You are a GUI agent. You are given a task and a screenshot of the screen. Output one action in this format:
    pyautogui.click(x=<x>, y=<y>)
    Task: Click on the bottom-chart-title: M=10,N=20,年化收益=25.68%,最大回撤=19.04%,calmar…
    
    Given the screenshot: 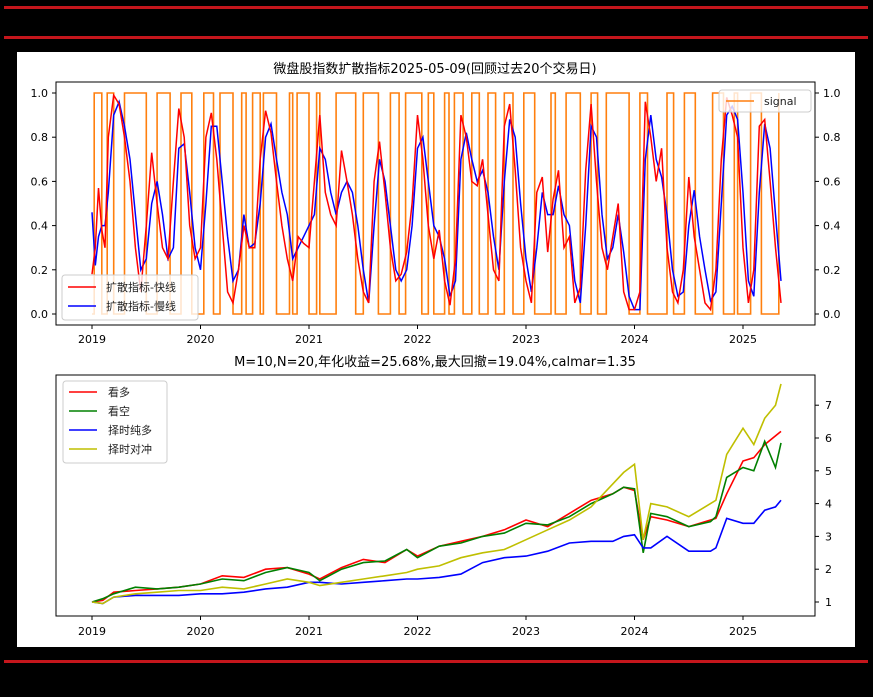 What is the action you would take?
    pyautogui.click(x=435, y=362)
    